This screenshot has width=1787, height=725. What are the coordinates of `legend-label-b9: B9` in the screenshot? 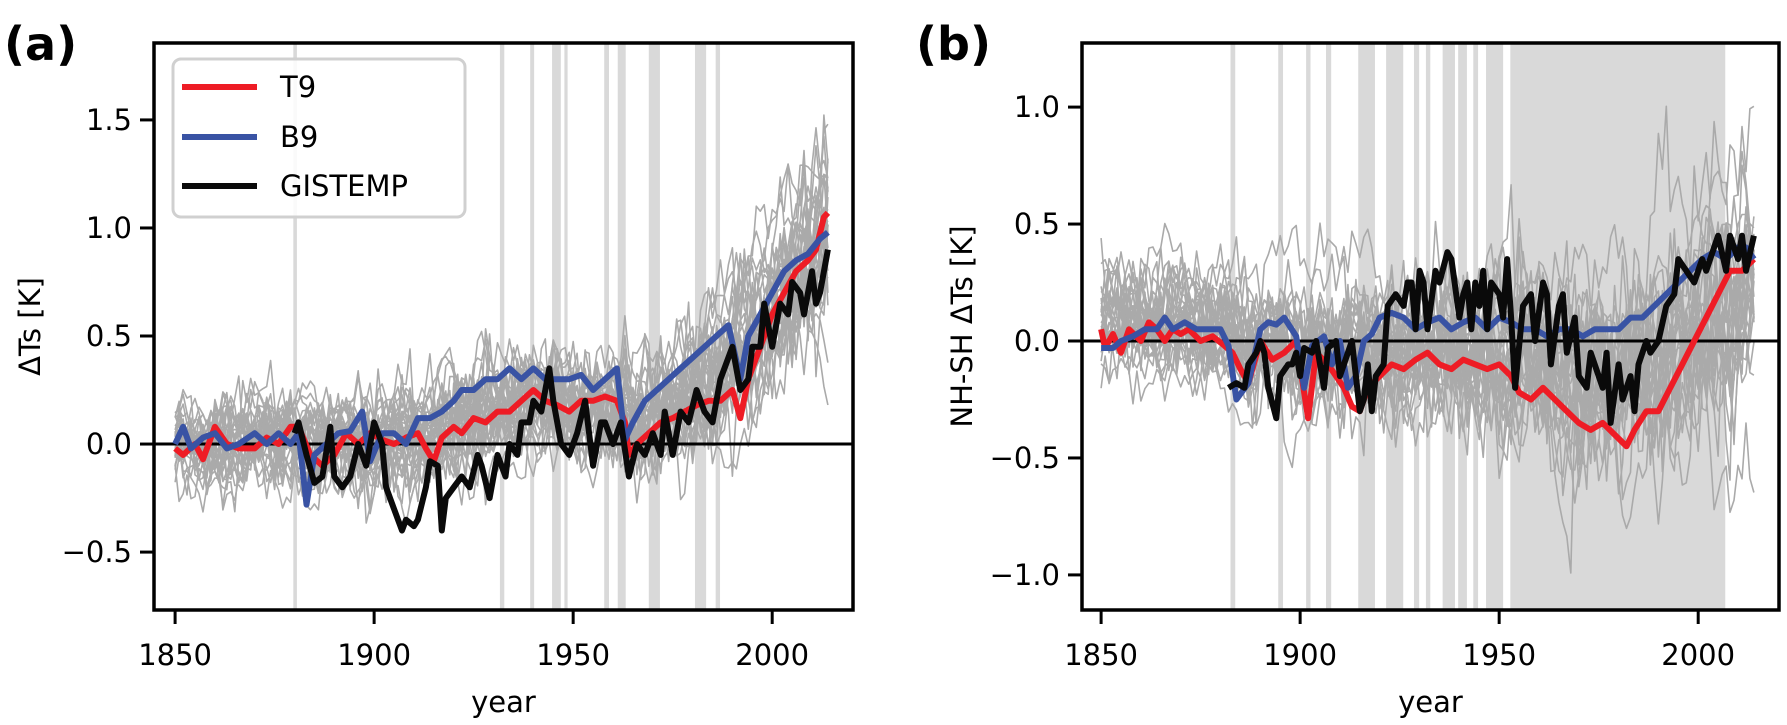 It's located at (299, 137).